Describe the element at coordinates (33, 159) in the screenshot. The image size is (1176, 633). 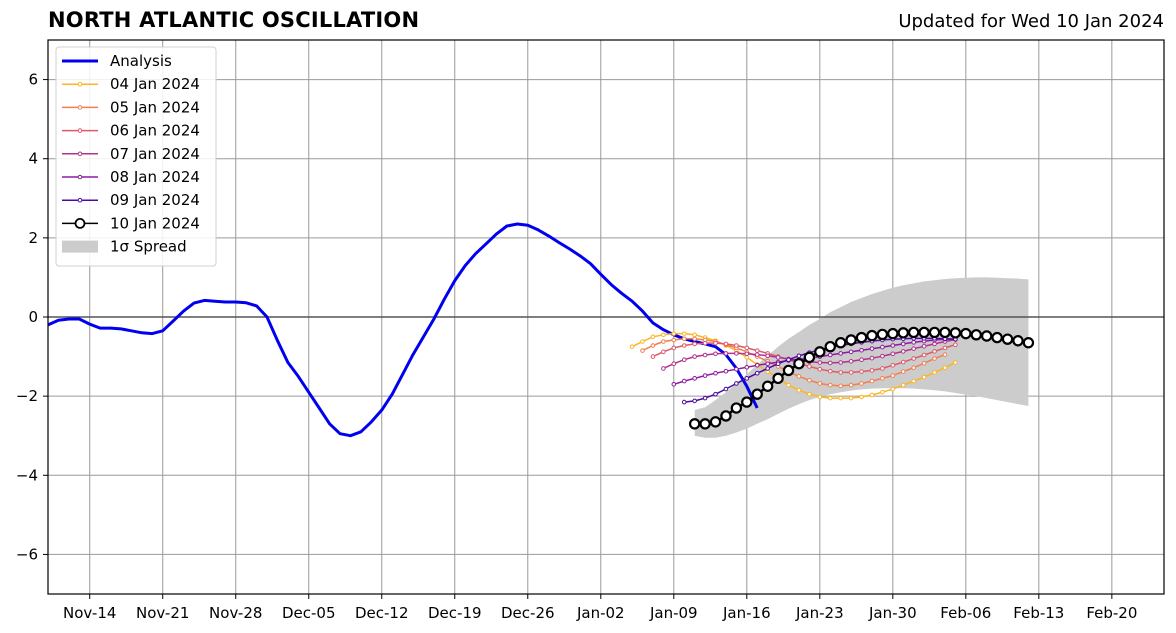
I see `y-tick-label: 4` at that location.